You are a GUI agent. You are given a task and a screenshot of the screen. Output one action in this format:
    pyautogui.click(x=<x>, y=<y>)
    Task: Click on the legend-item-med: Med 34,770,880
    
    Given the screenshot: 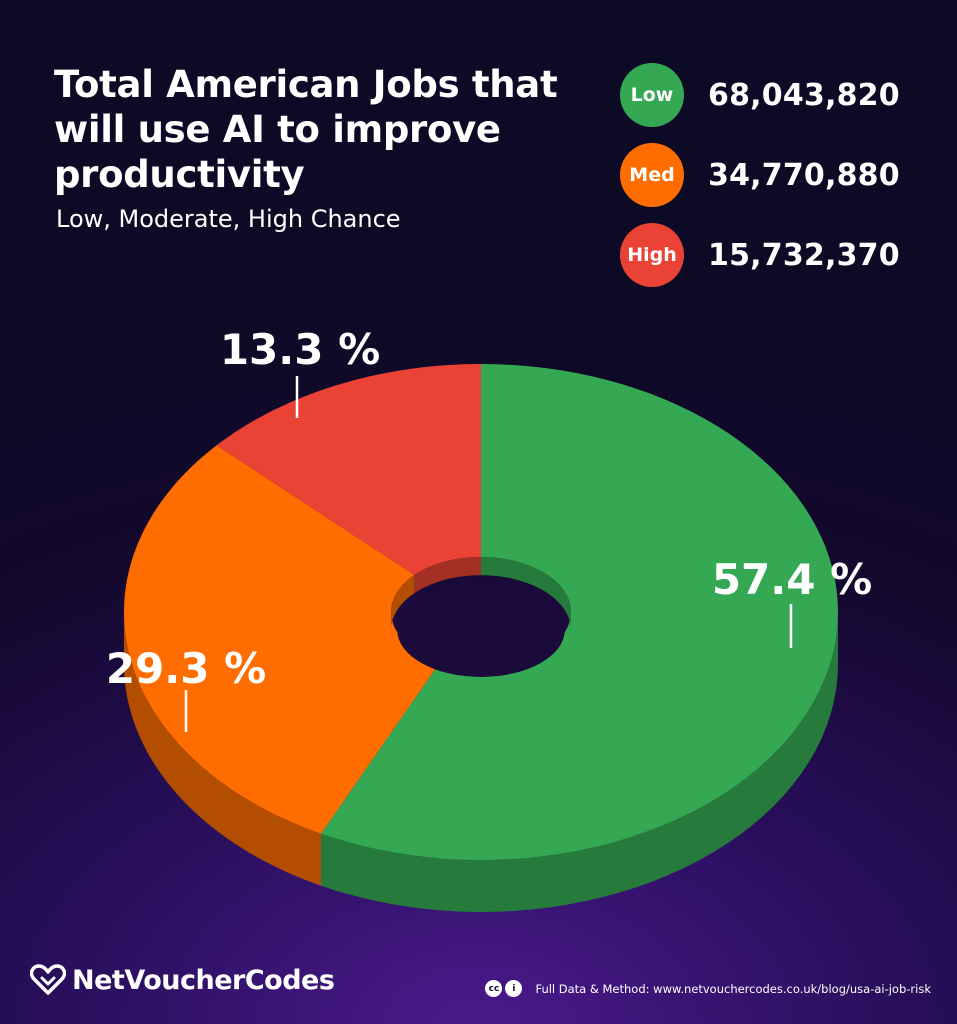 What is the action you would take?
    pyautogui.click(x=760, y=175)
    